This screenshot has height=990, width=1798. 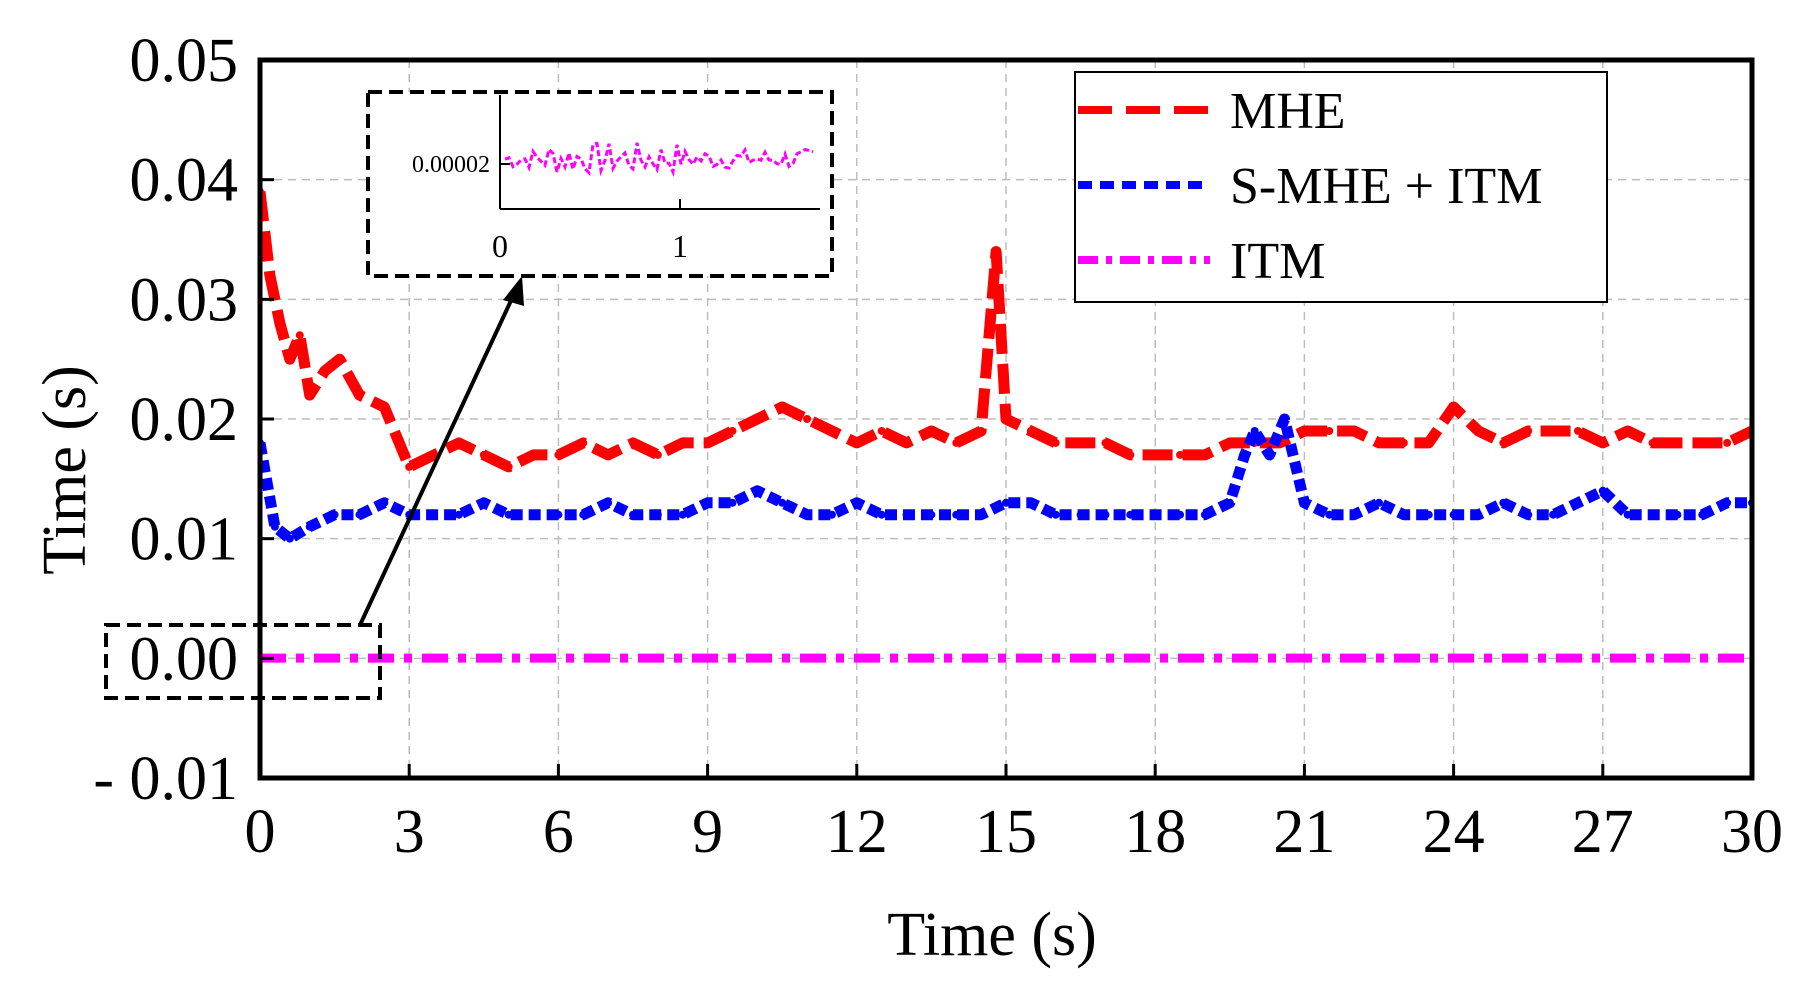 What do you see at coordinates (243, 661) in the screenshot?
I see `zoom-marker-box` at bounding box center [243, 661].